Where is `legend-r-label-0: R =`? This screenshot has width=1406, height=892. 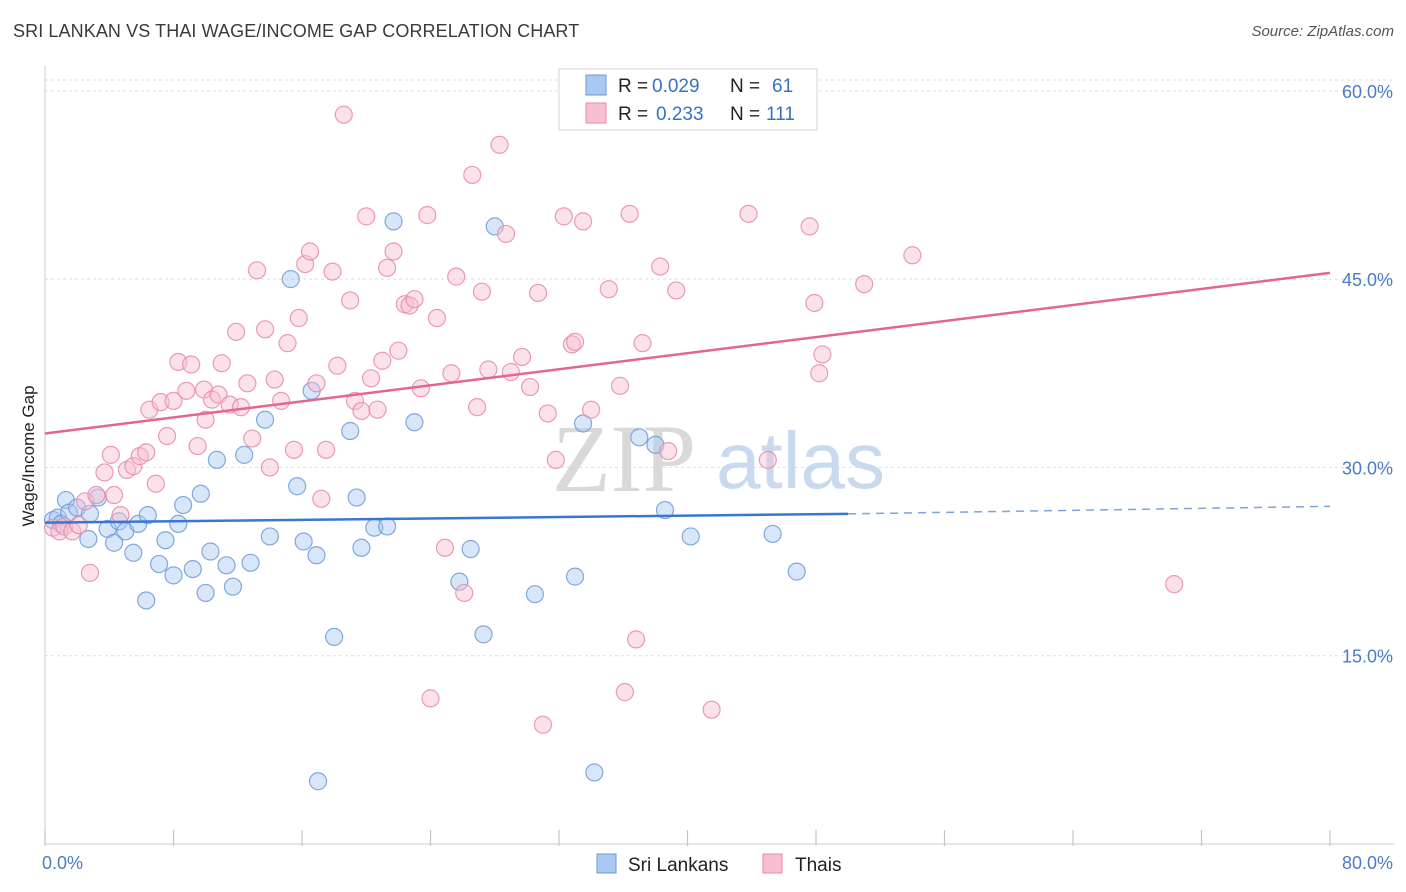
legend-r-label-0: R = is located at coordinates (633, 86).